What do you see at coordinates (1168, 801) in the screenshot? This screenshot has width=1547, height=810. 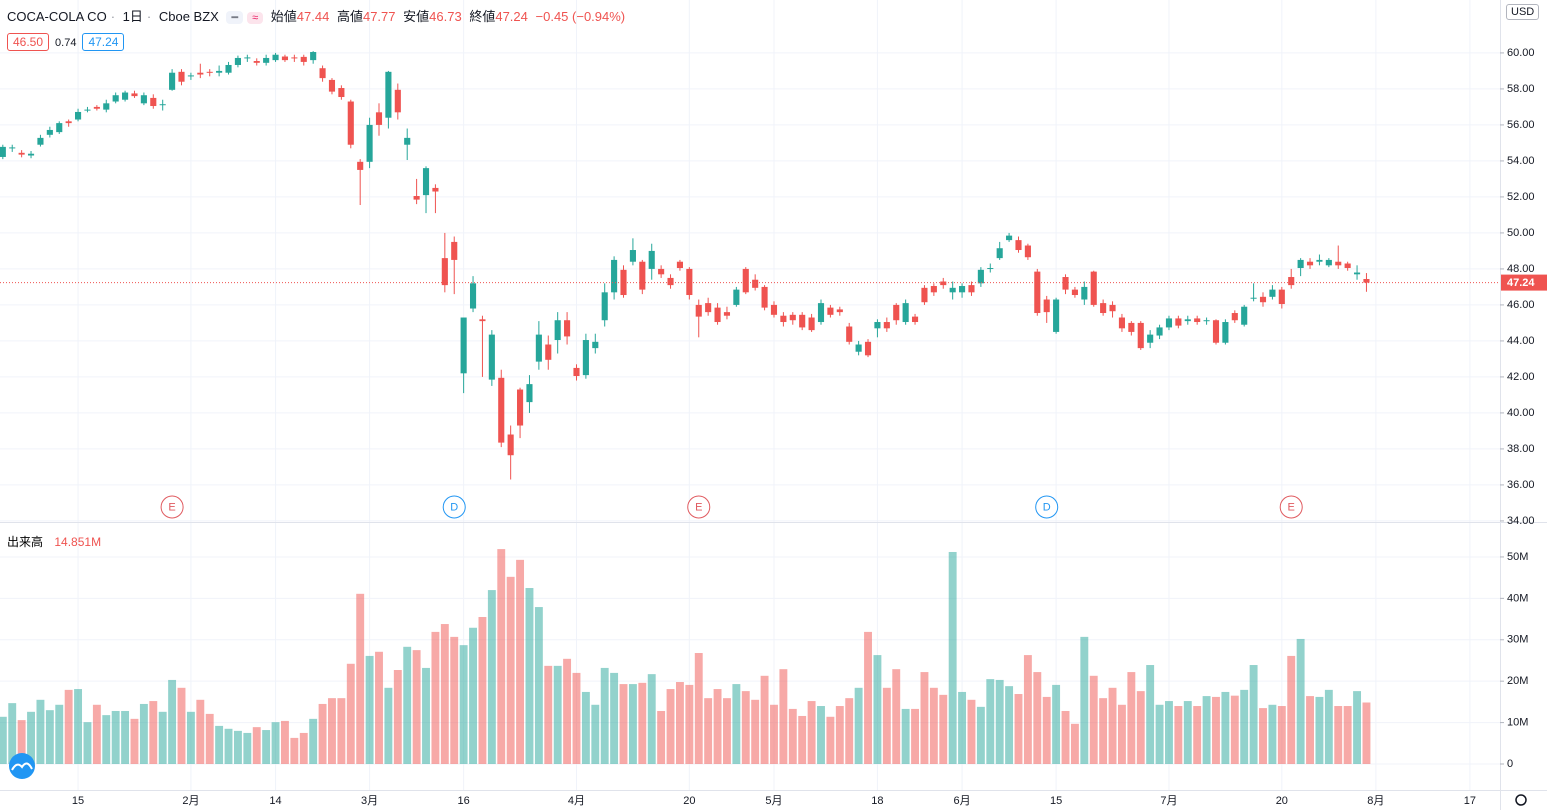 I see `x-tick-label: 7月` at bounding box center [1168, 801].